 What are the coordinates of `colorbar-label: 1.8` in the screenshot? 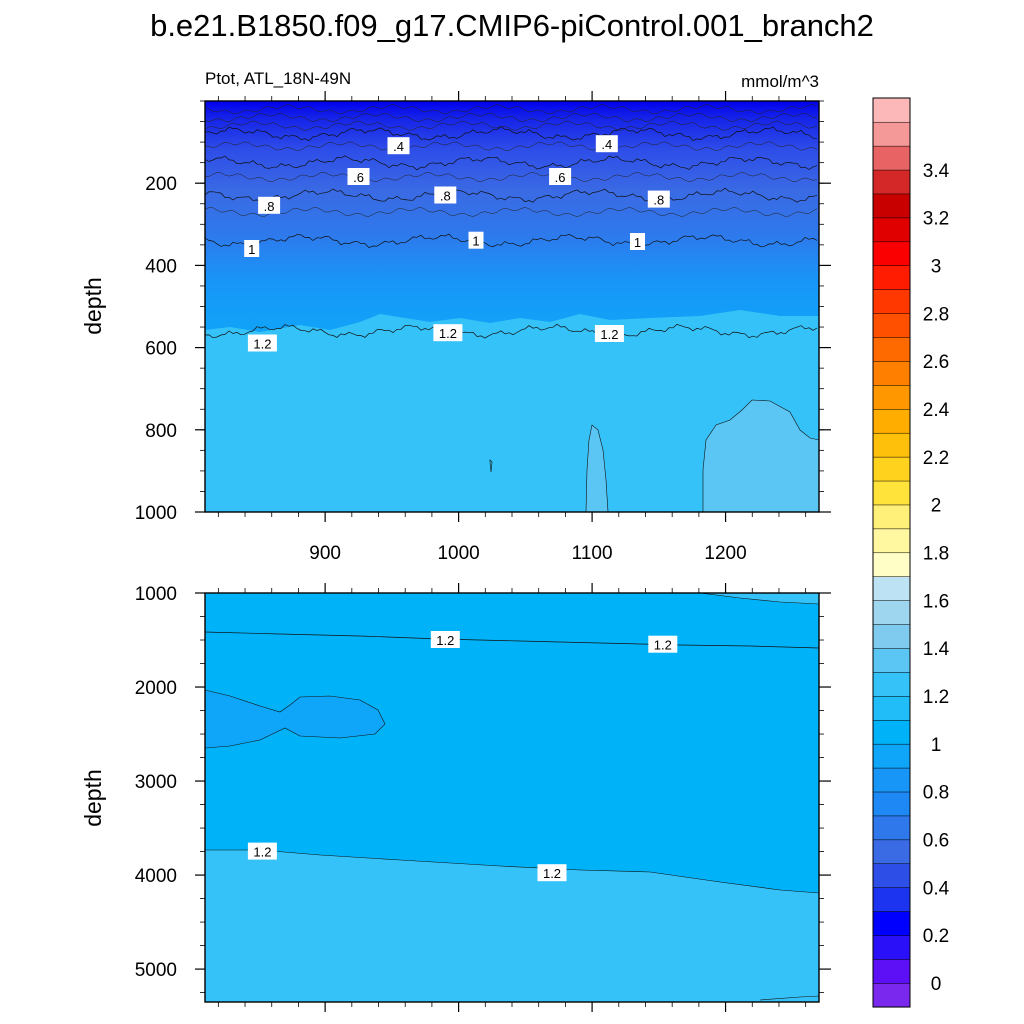 It's located at (936, 554).